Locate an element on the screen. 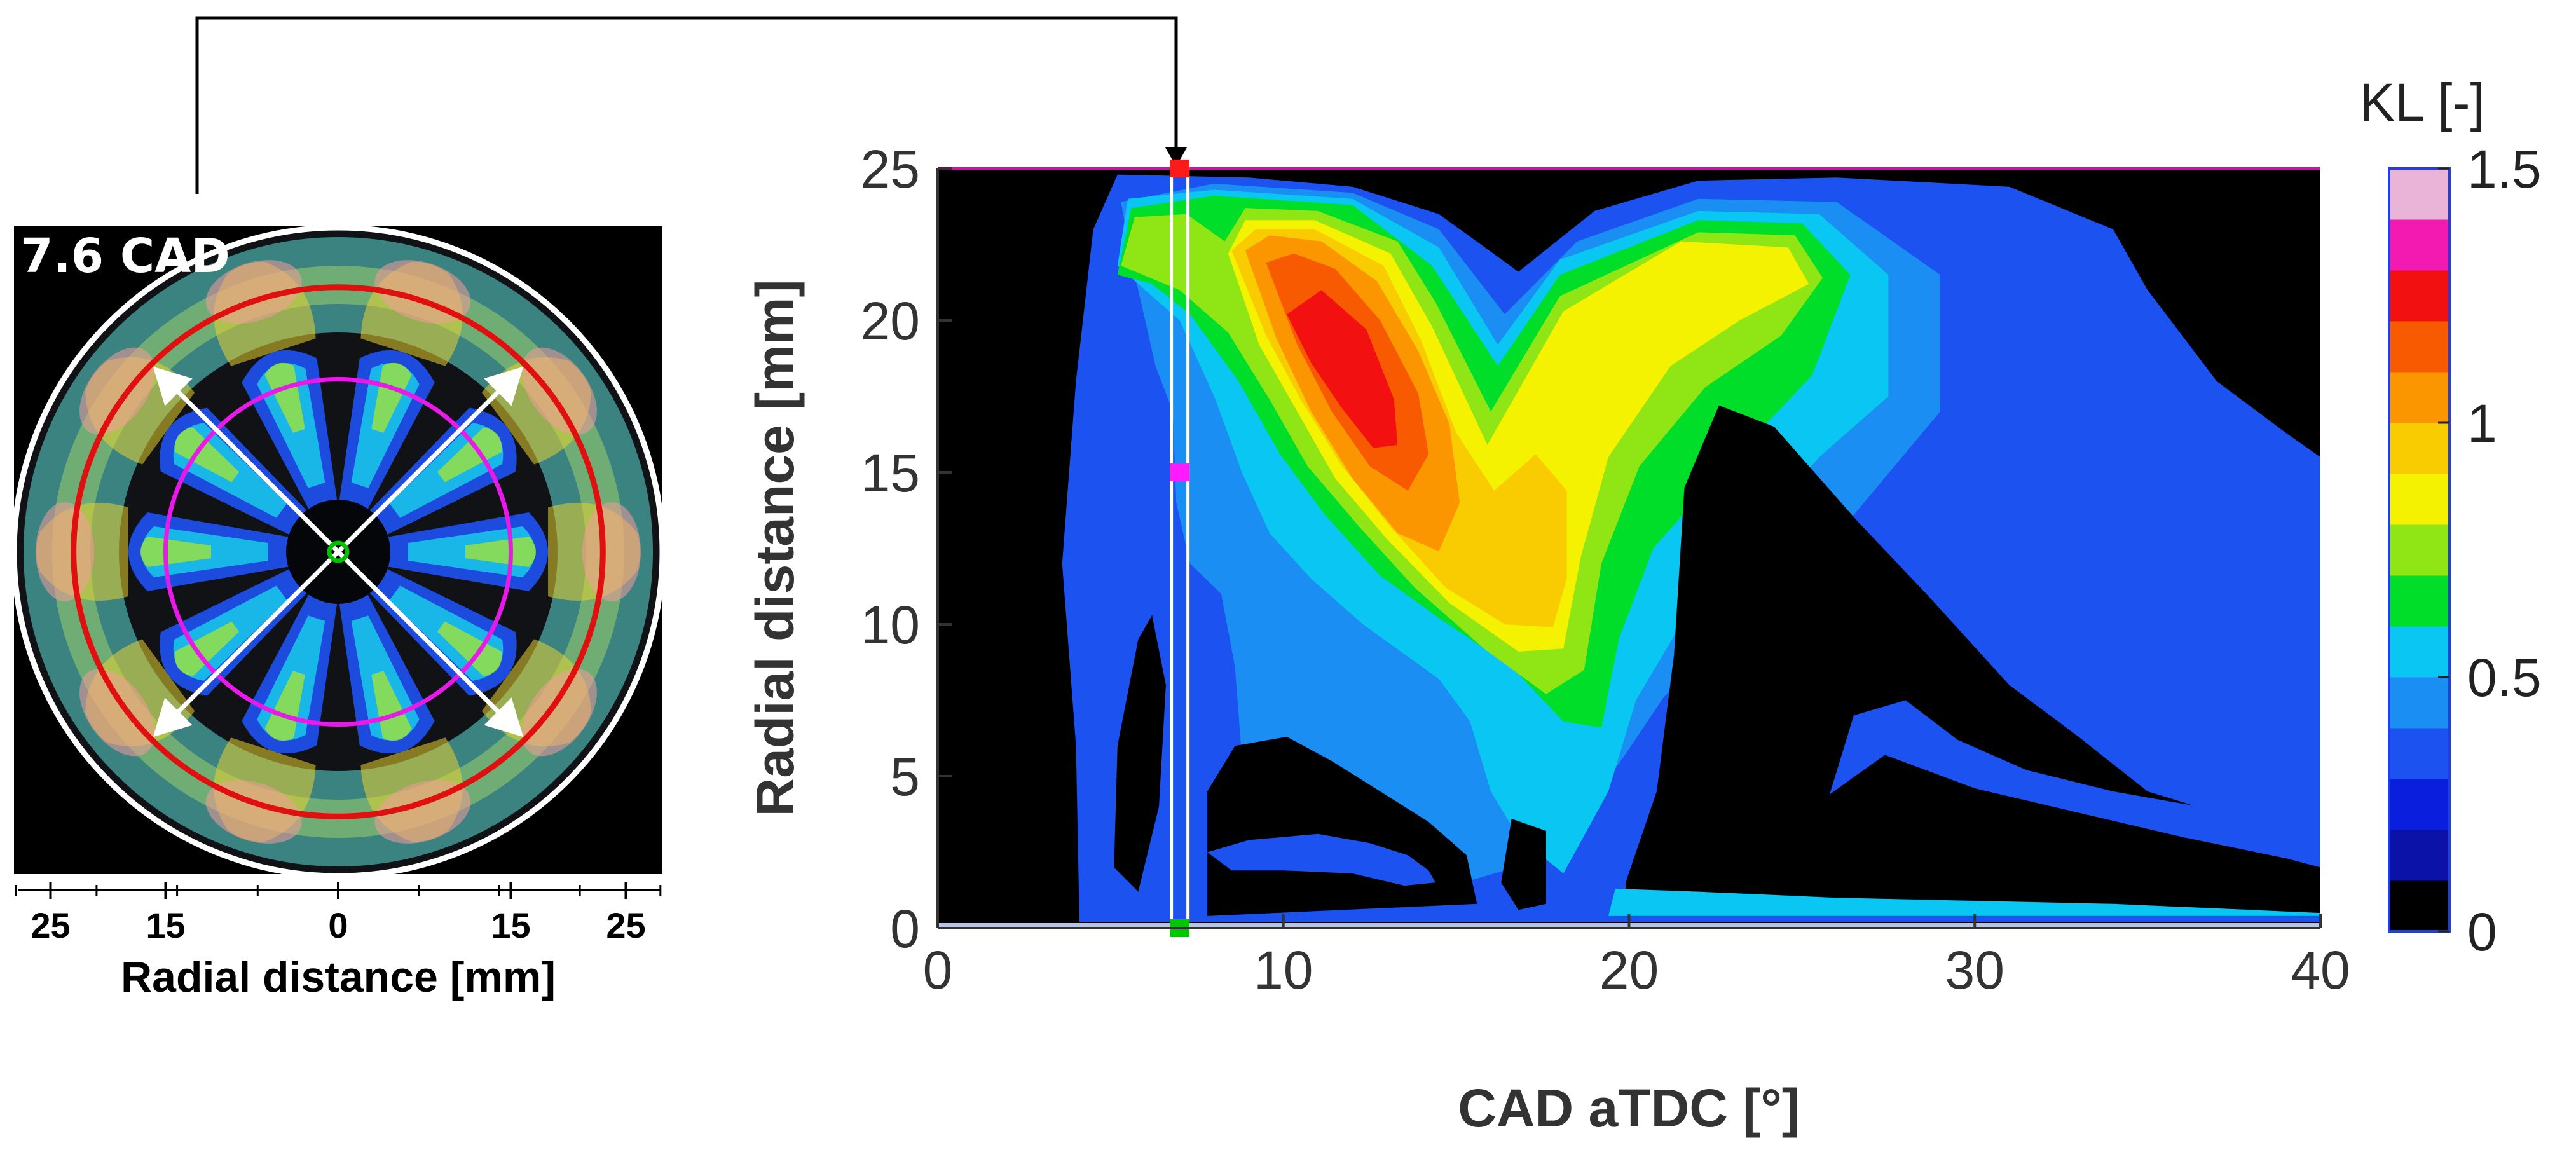 The width and height of the screenshot is (2576, 1171). inset-magenta-circle is located at coordinates (338, 552).